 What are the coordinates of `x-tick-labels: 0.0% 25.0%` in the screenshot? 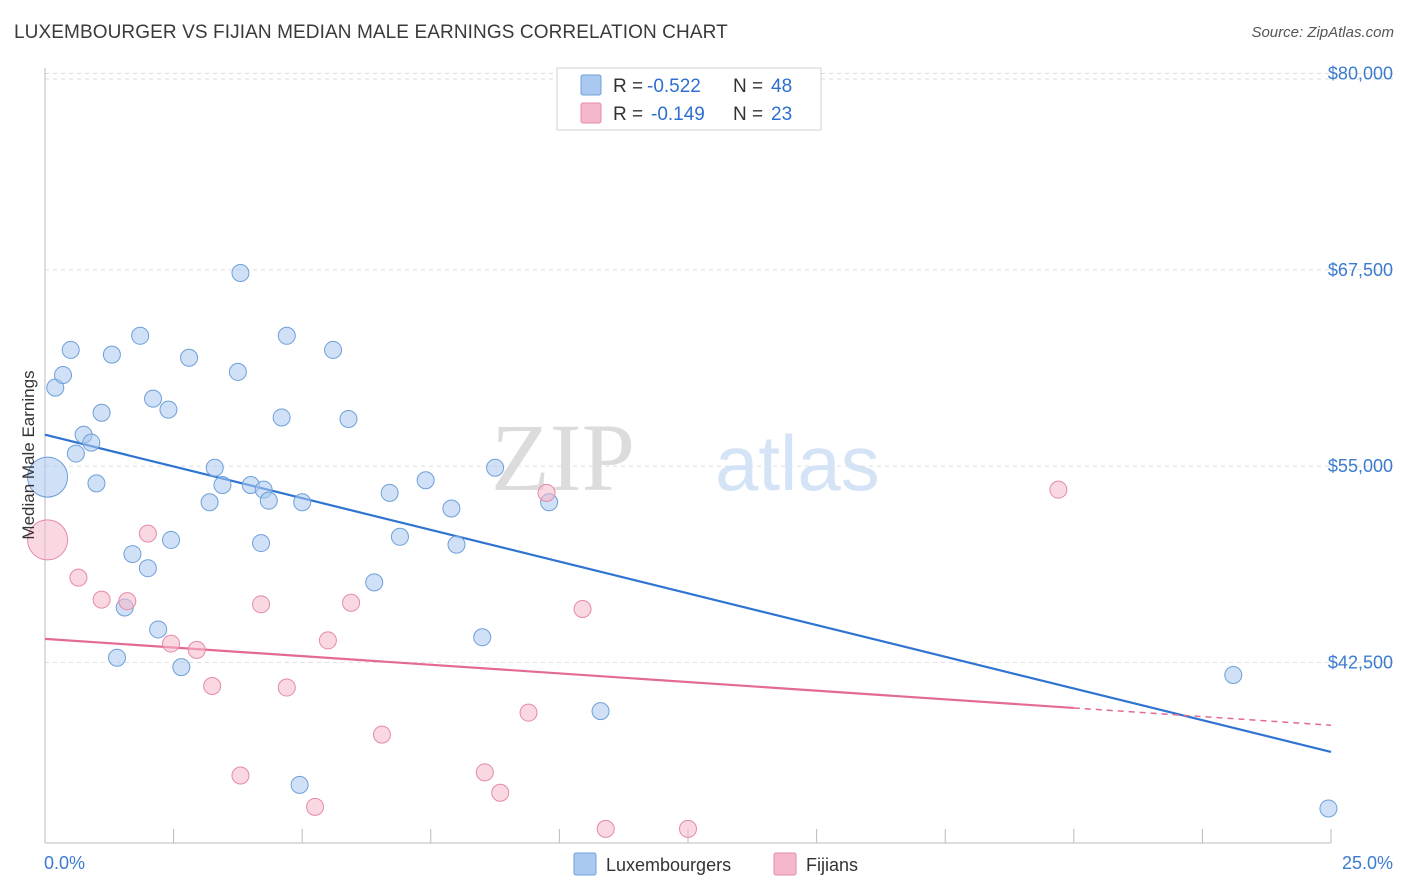 It's located at (718, 863).